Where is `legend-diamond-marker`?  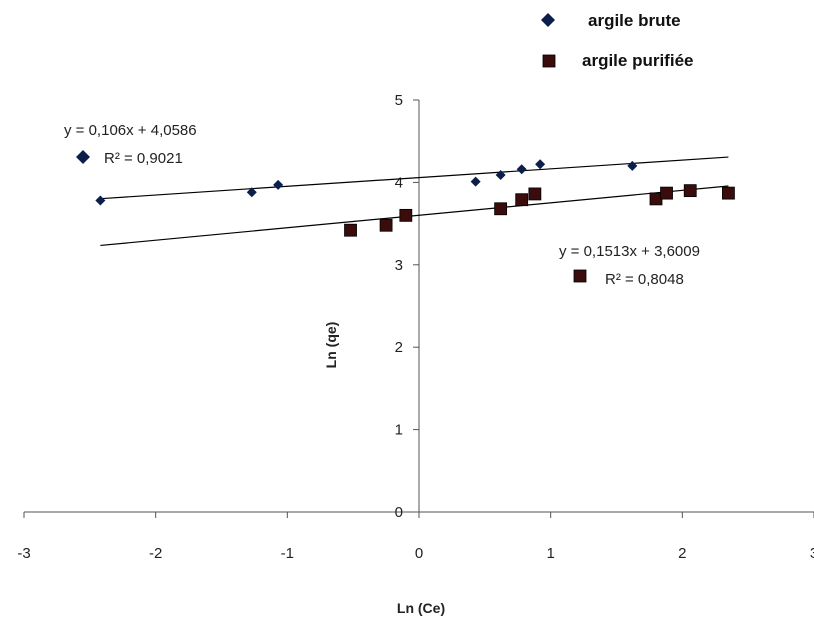
legend-diamond-marker is located at coordinates (548, 20).